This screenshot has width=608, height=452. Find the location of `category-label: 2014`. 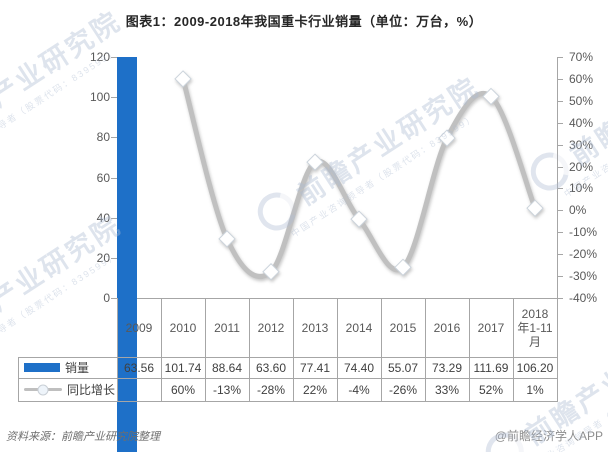

category-label: 2014 is located at coordinates (359, 327).